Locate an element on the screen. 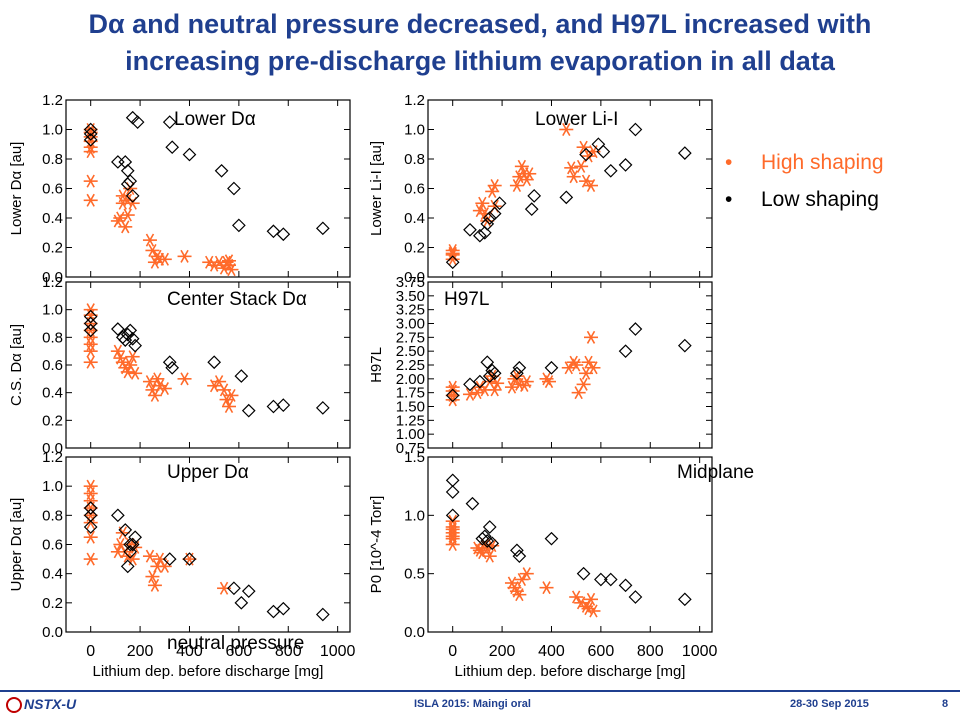 Image resolution: width=960 pixels, height=720 pixels. x-axis-label-right: Lithium dep. before discharge [mg] is located at coordinates (570, 671).